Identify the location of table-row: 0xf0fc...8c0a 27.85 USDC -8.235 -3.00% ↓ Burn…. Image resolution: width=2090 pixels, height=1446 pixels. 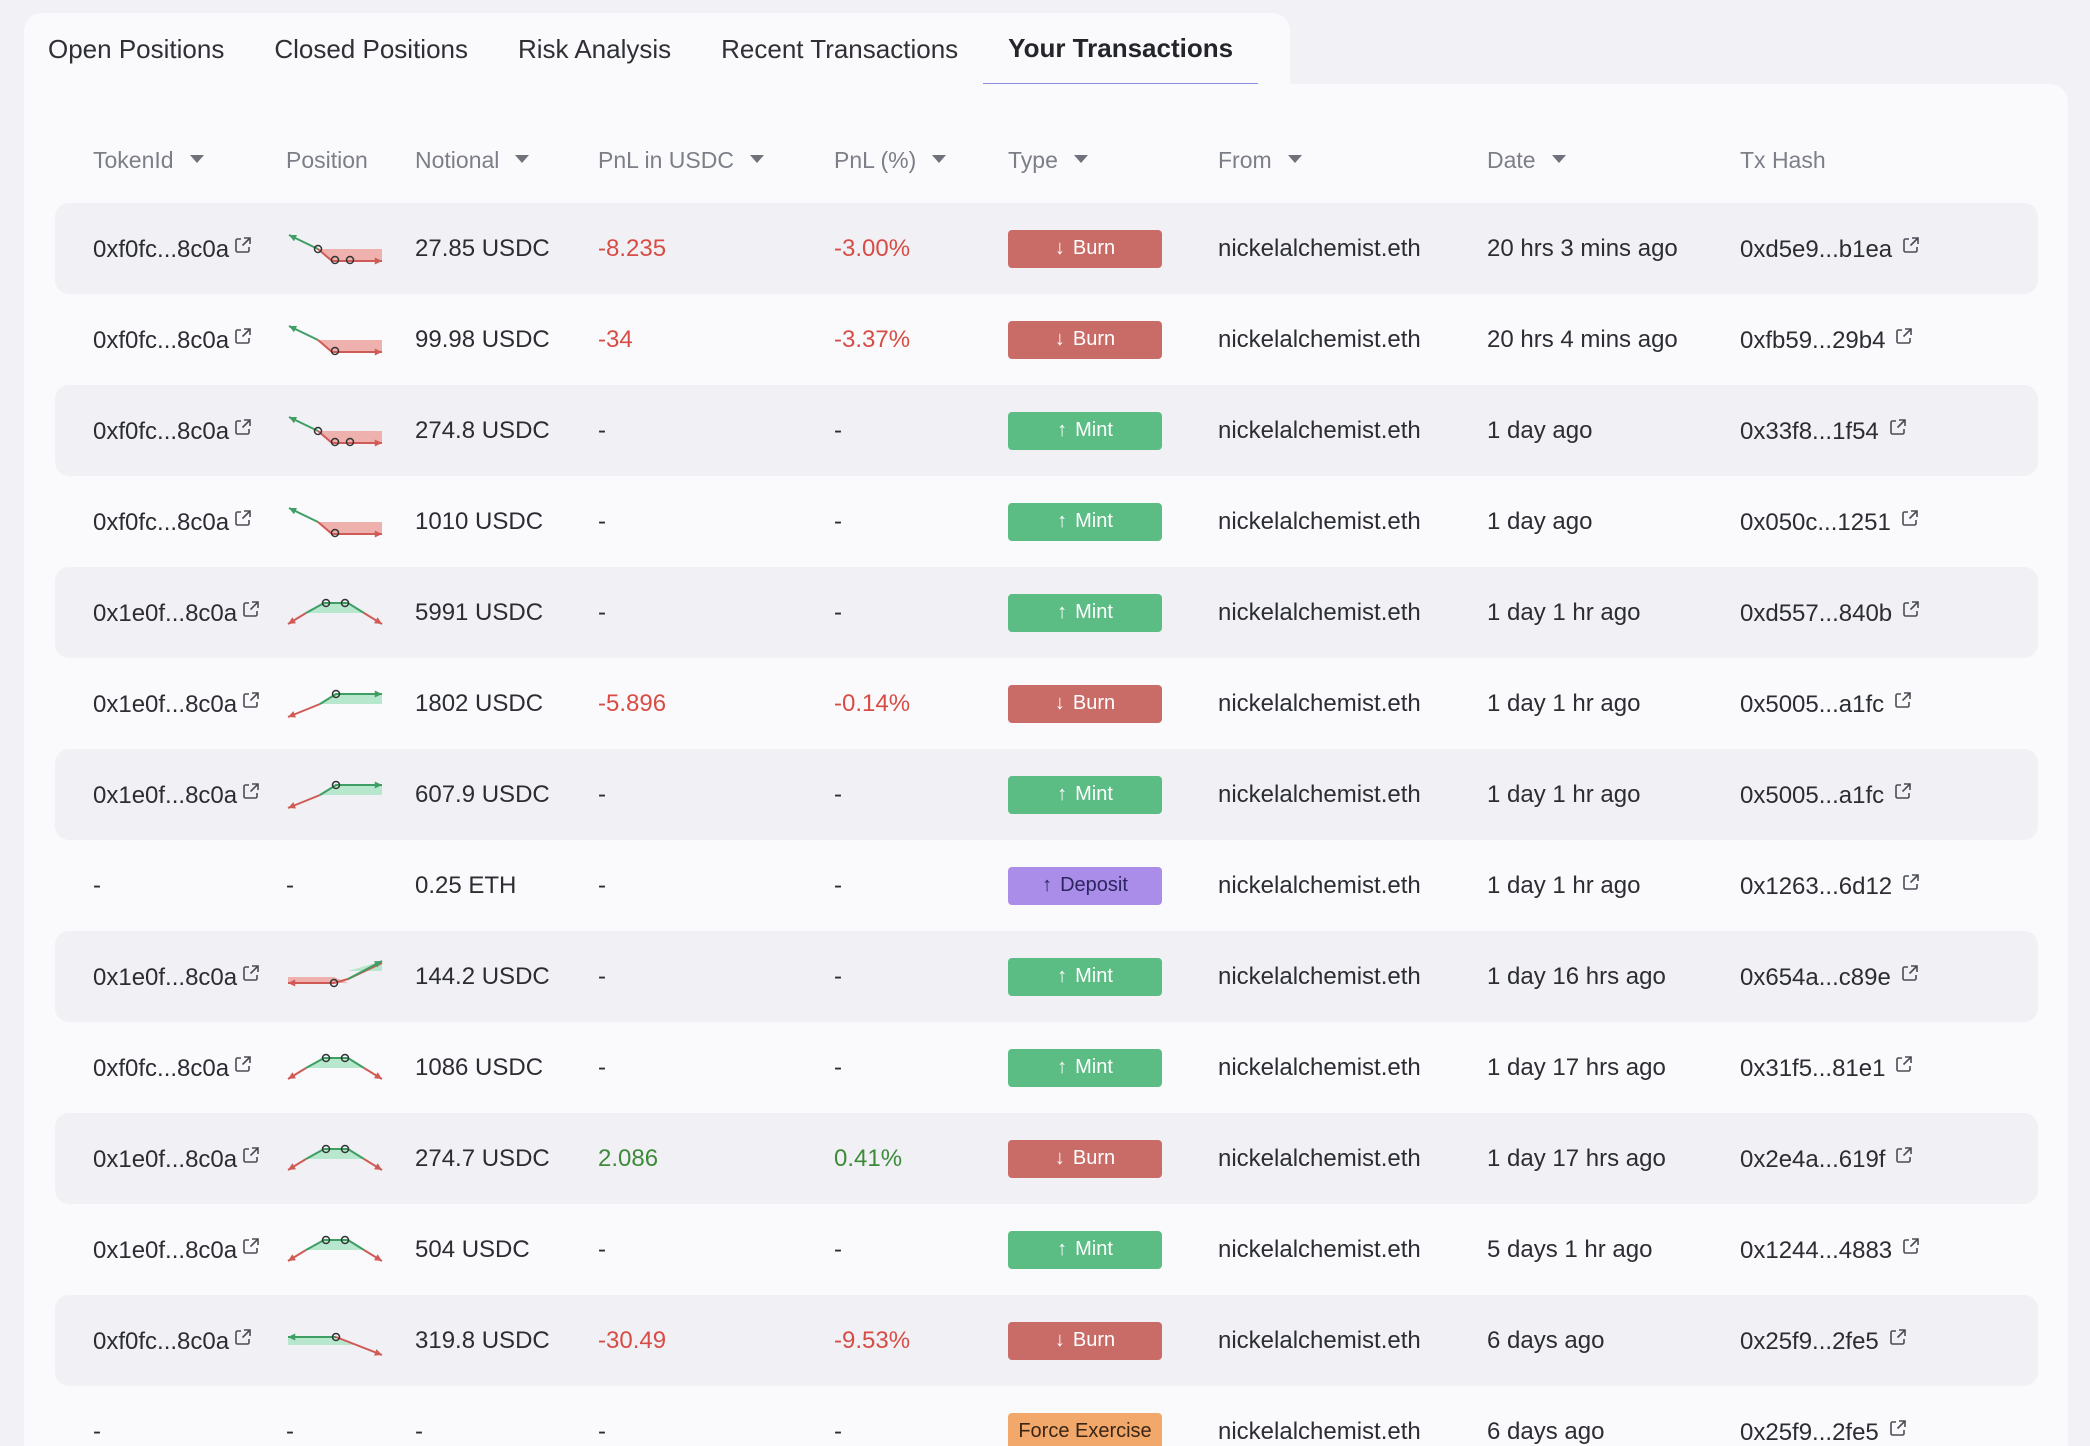
(1046, 248).